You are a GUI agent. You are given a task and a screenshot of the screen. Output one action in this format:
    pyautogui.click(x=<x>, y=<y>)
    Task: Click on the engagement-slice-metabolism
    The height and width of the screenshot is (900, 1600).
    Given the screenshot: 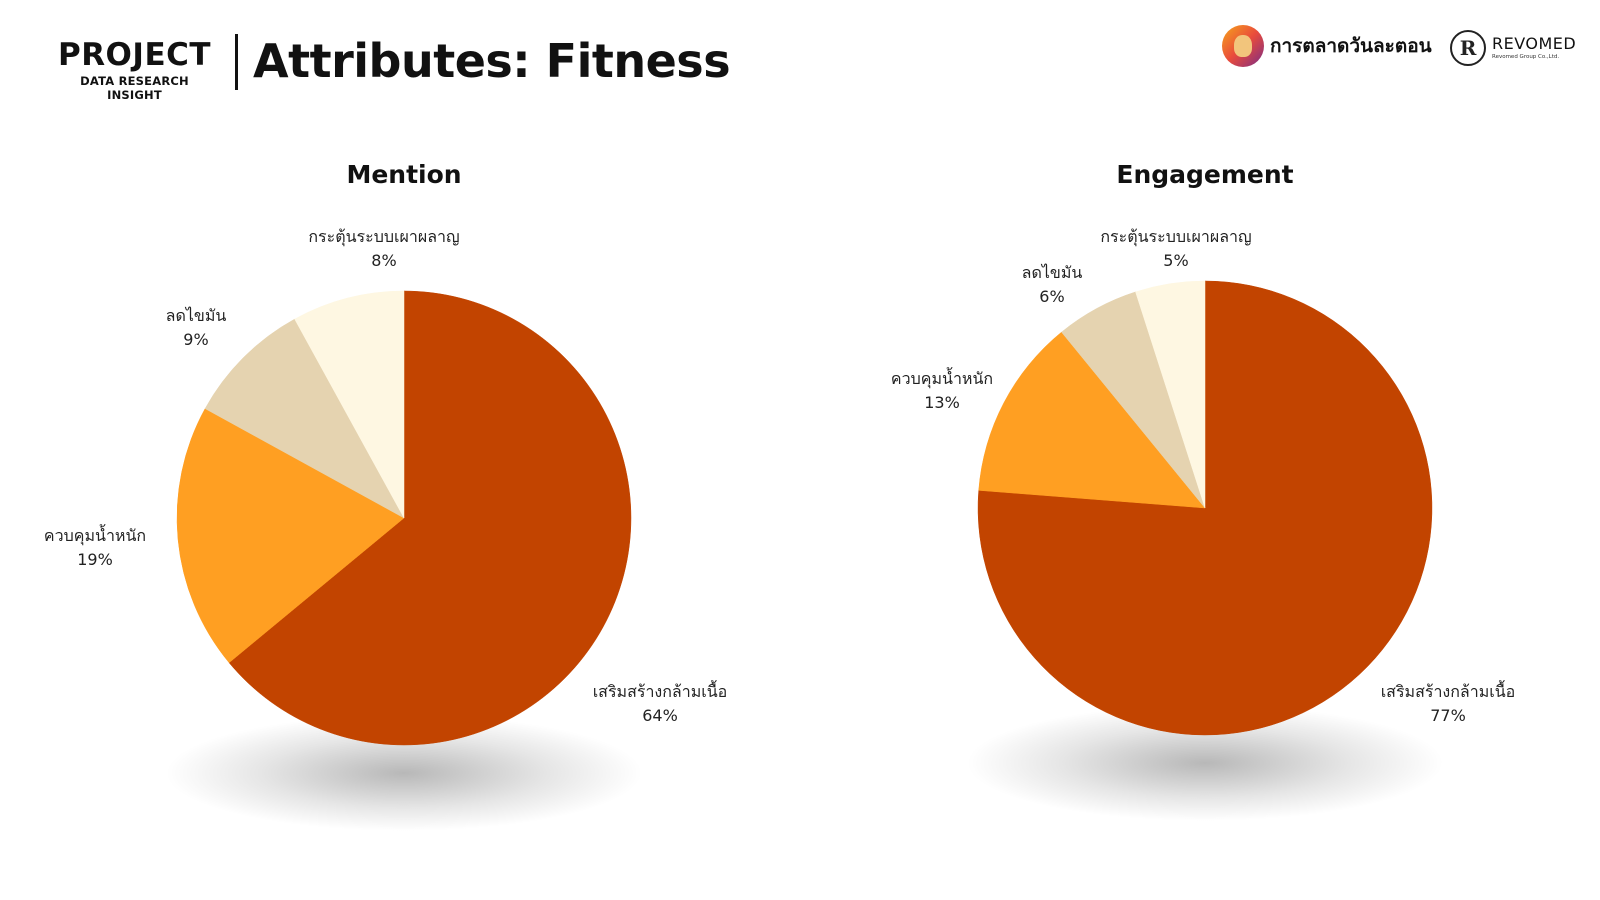 What is the action you would take?
    pyautogui.click(x=1170, y=394)
    